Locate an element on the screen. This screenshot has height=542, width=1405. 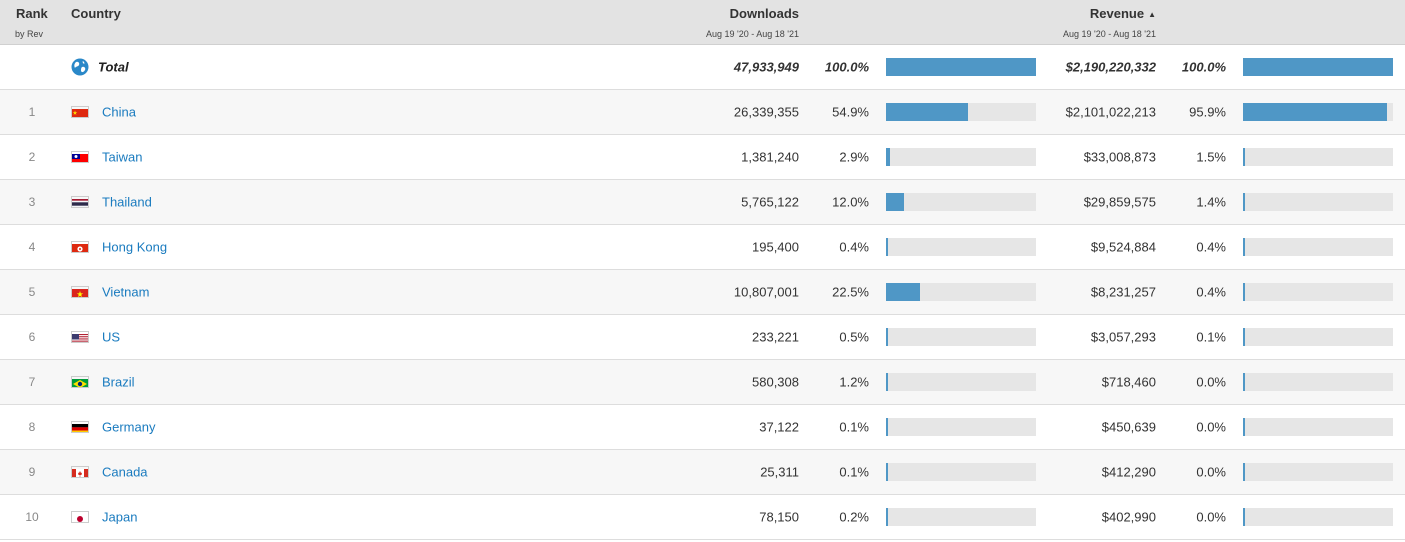
country-link: Germany is located at coordinates (129, 427).